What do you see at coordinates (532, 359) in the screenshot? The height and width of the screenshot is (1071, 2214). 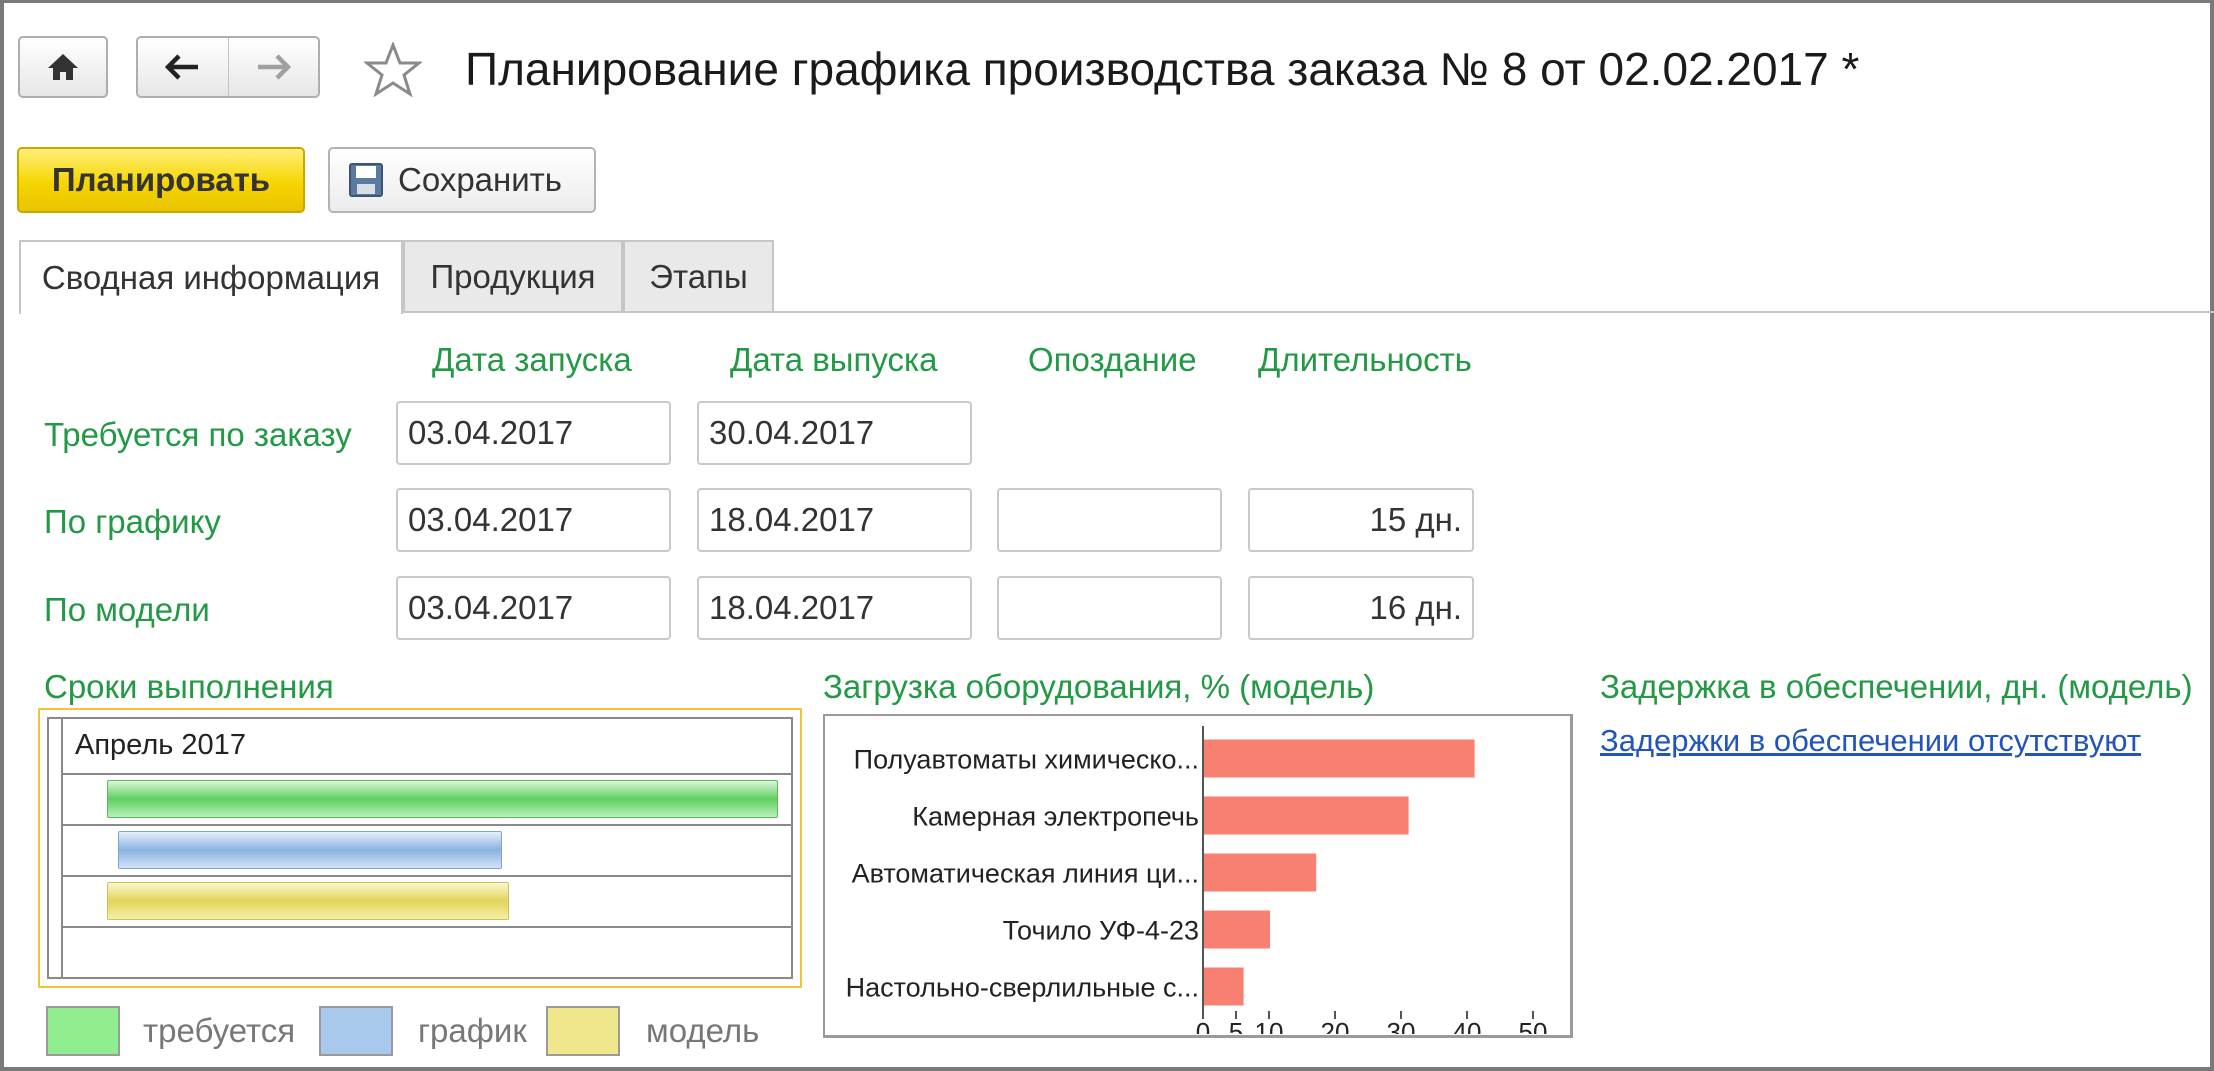 I see `col-start-date: Дата запуска` at bounding box center [532, 359].